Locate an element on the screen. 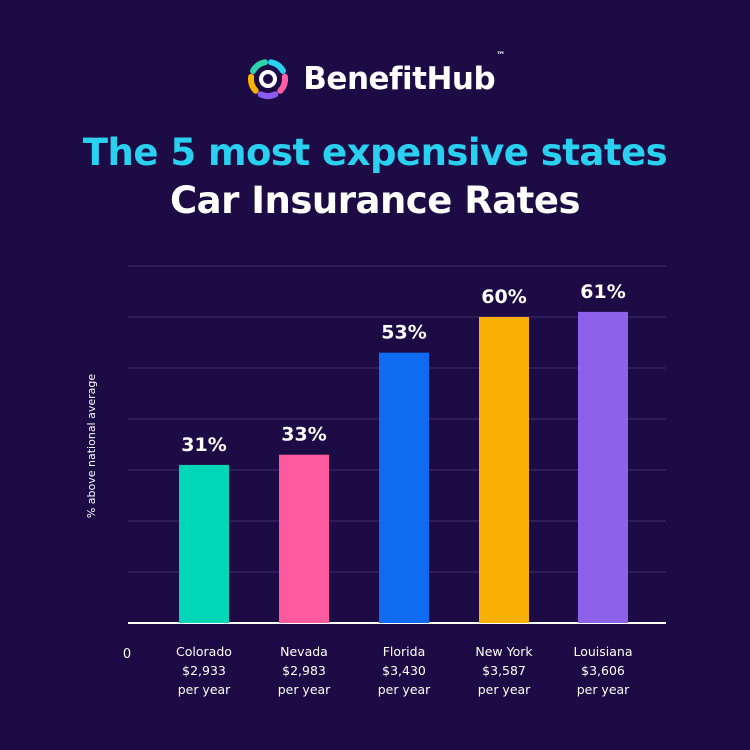 Image resolution: width=750 pixels, height=750 pixels. logo-center-ring is located at coordinates (268, 79).